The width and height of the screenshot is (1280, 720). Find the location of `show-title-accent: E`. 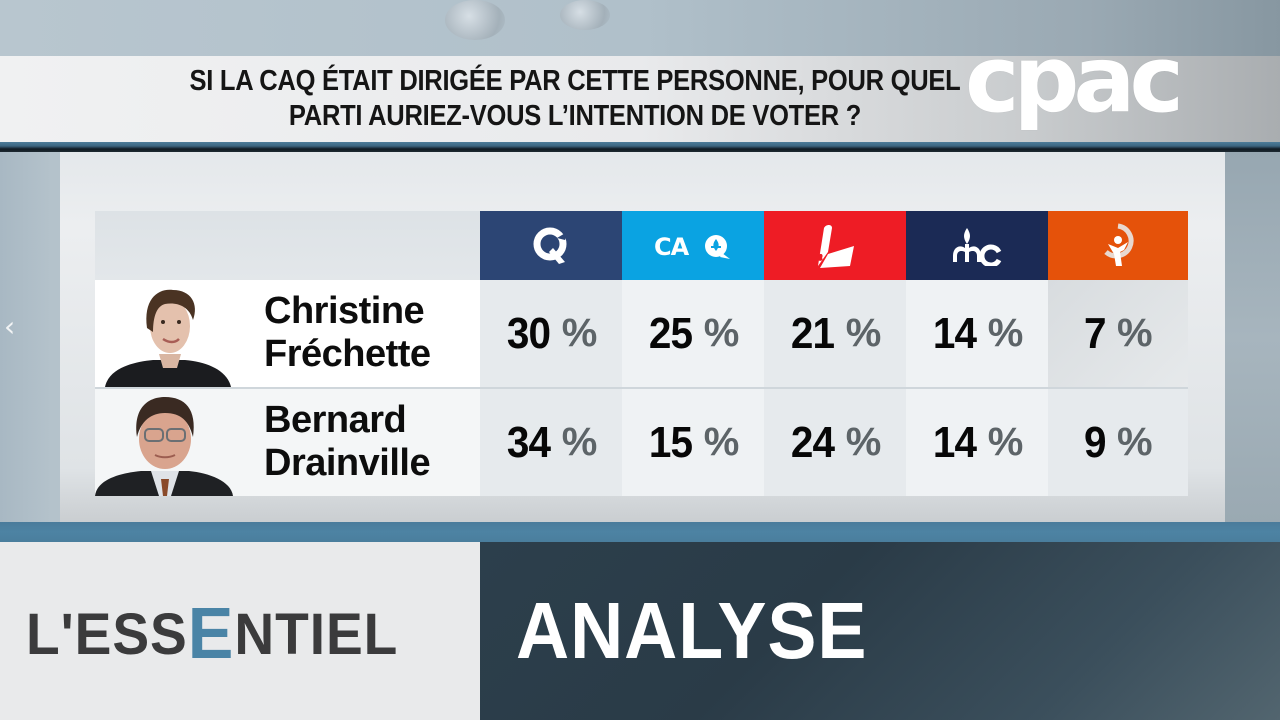

show-title-accent: E is located at coordinates (211, 634).